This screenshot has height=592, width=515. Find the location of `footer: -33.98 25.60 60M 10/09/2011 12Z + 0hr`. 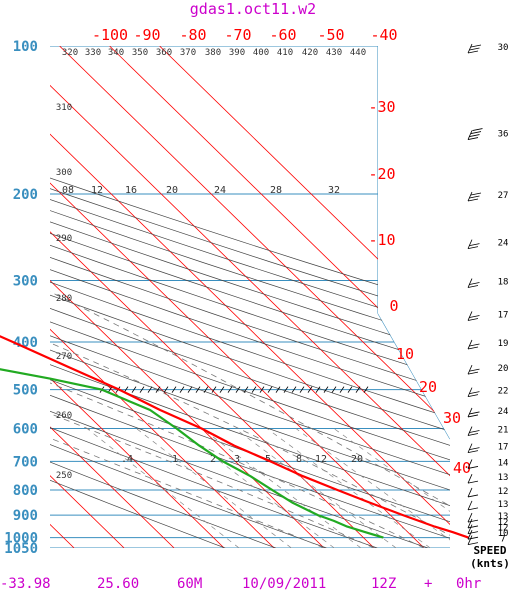

footer: -33.98 25.60 60M 10/09/2011 12Z + 0hr is located at coordinates (240, 584).